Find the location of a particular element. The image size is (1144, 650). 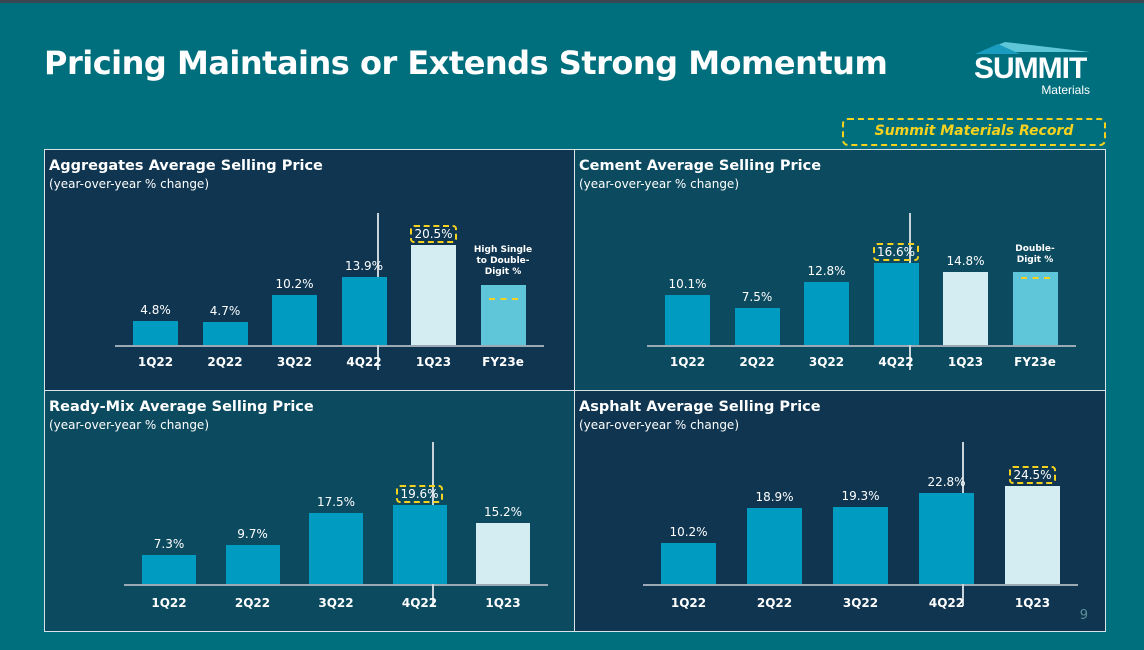

record-legend: Summit Materials Record is located at coordinates (974, 132).